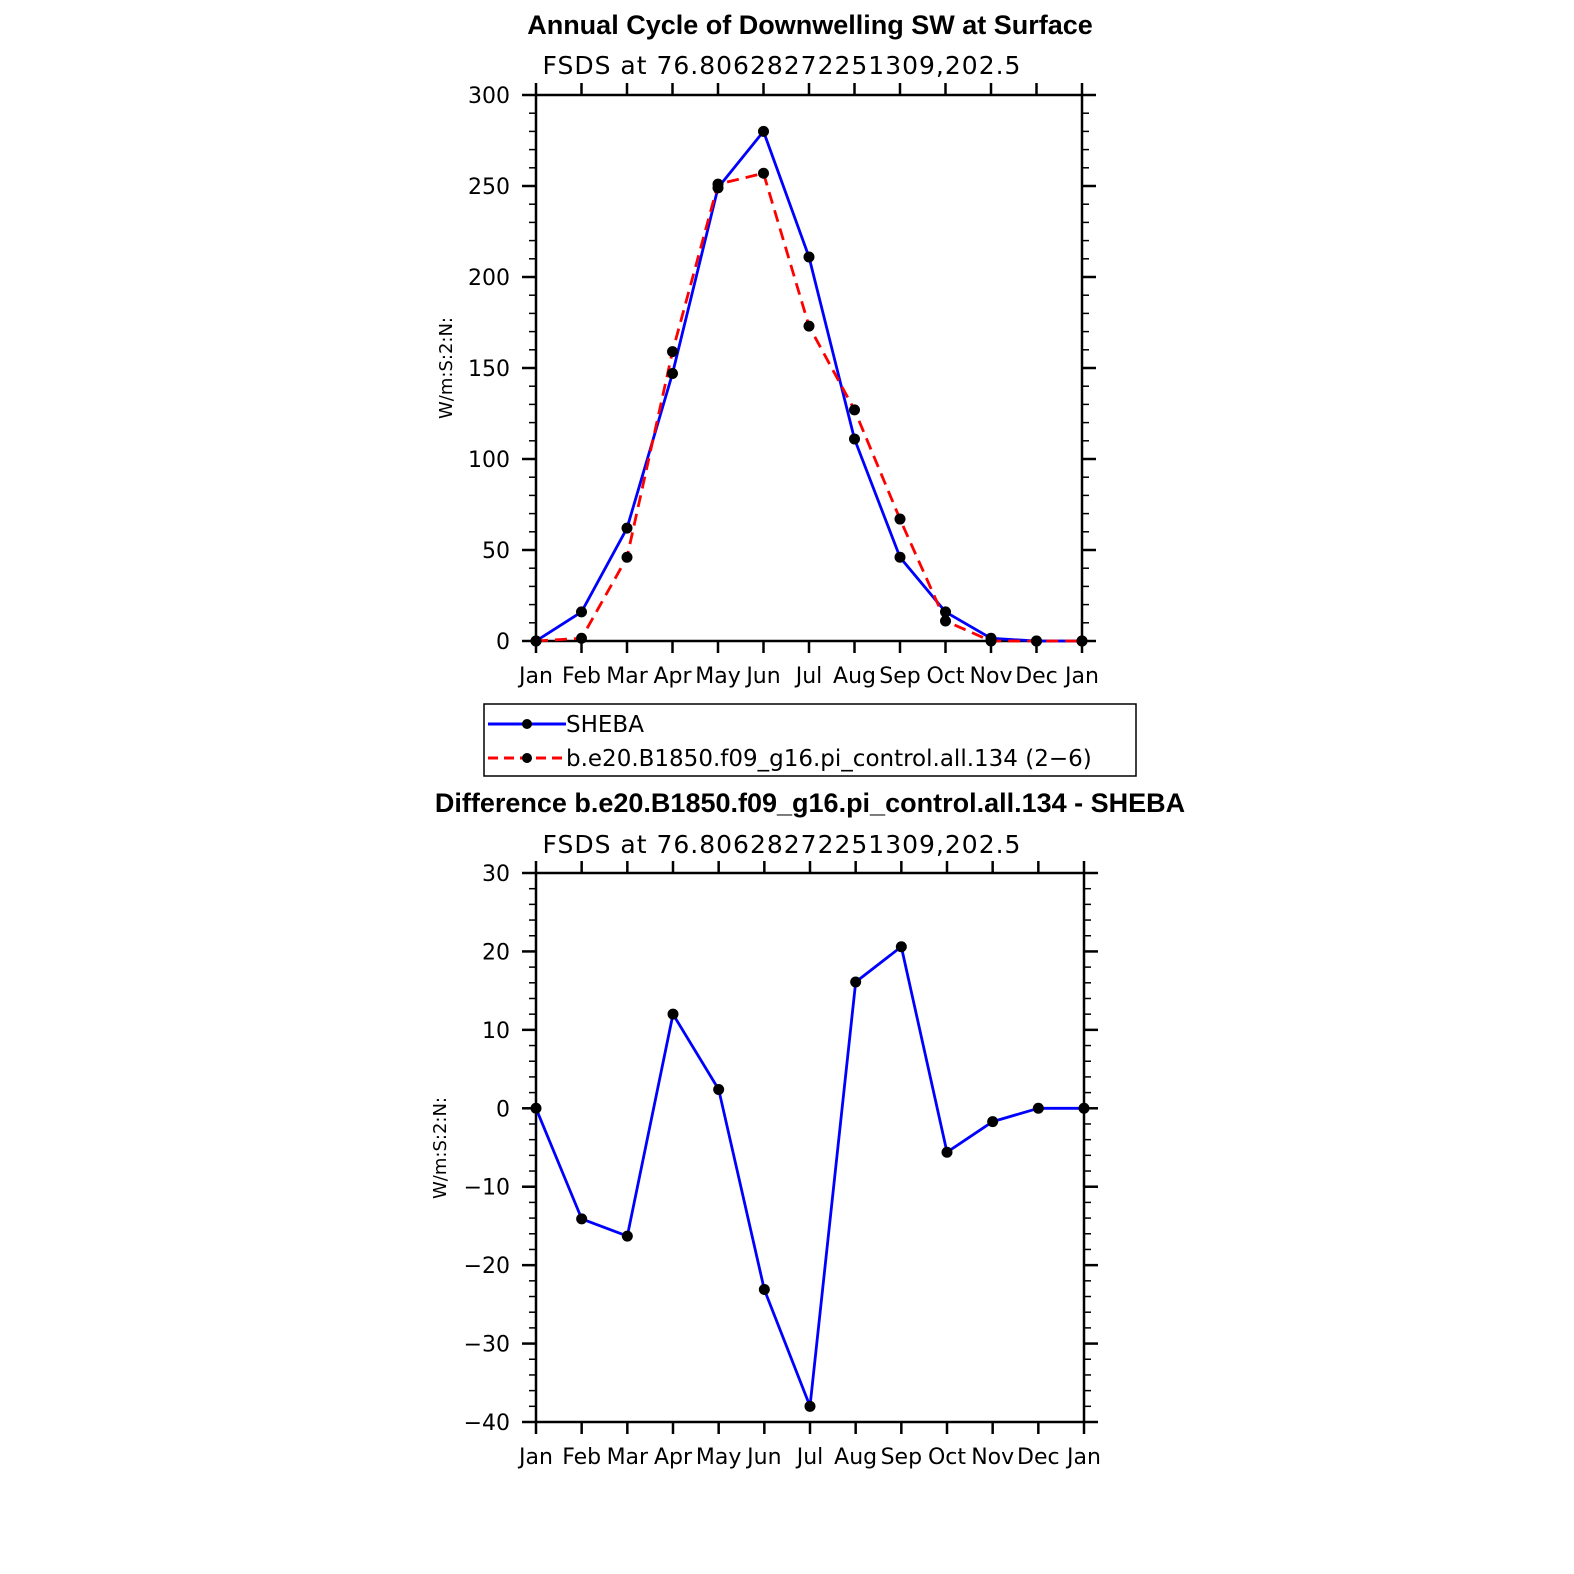  I want to click on legend-label-sheba: SHEBA, so click(605, 725).